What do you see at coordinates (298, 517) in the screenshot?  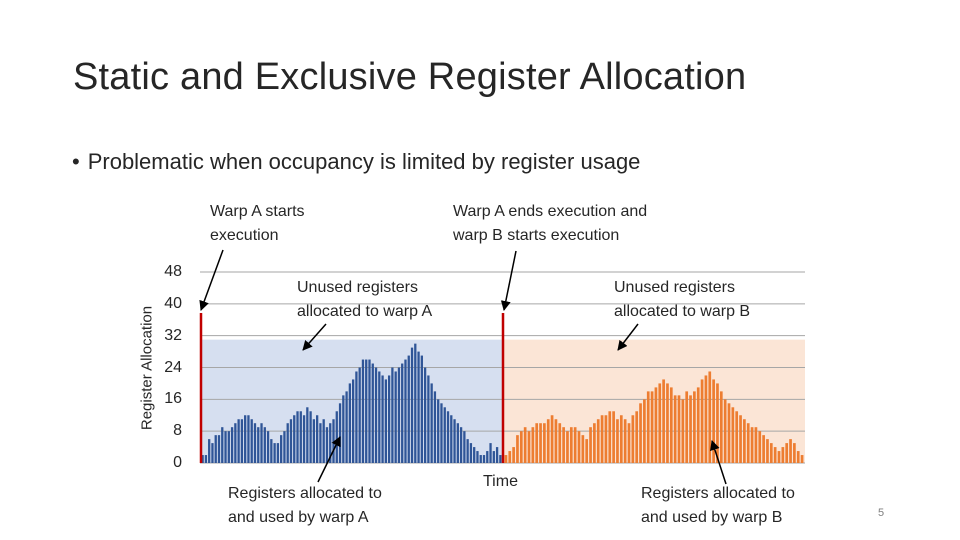 I see `annotation-line: and used by warp A` at bounding box center [298, 517].